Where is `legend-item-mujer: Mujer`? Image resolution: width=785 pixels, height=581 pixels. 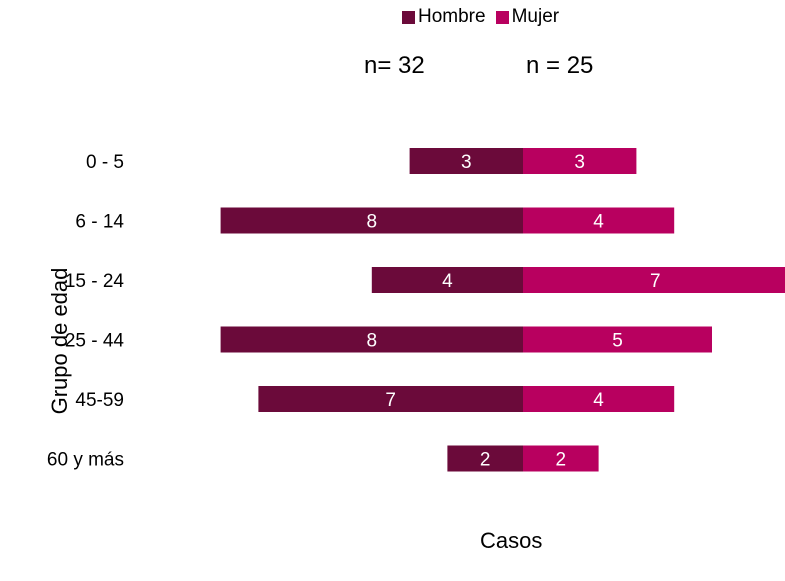 legend-item-mujer: Mujer is located at coordinates (527, 17).